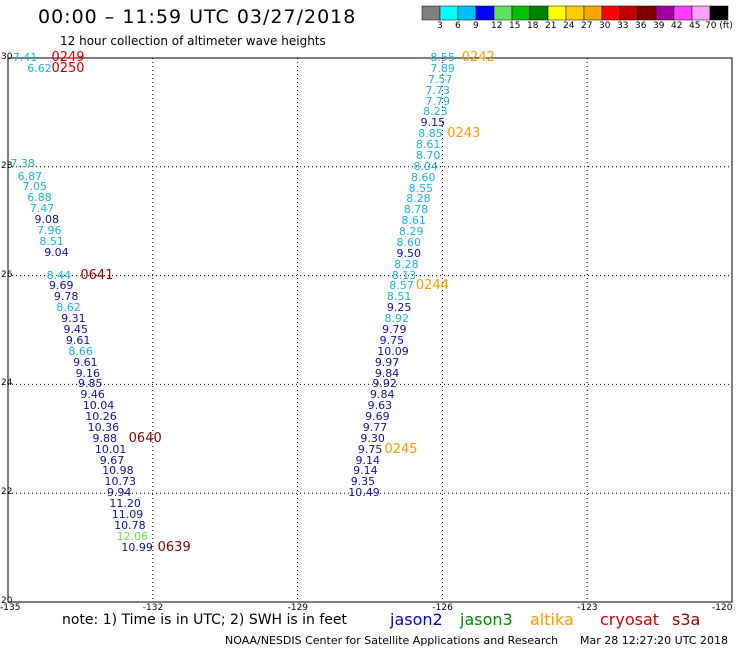 Image resolution: width=740 pixels, height=650 pixels. Describe the element at coordinates (442, 68) in the screenshot. I see `wave-height-point: 7.89` at that location.